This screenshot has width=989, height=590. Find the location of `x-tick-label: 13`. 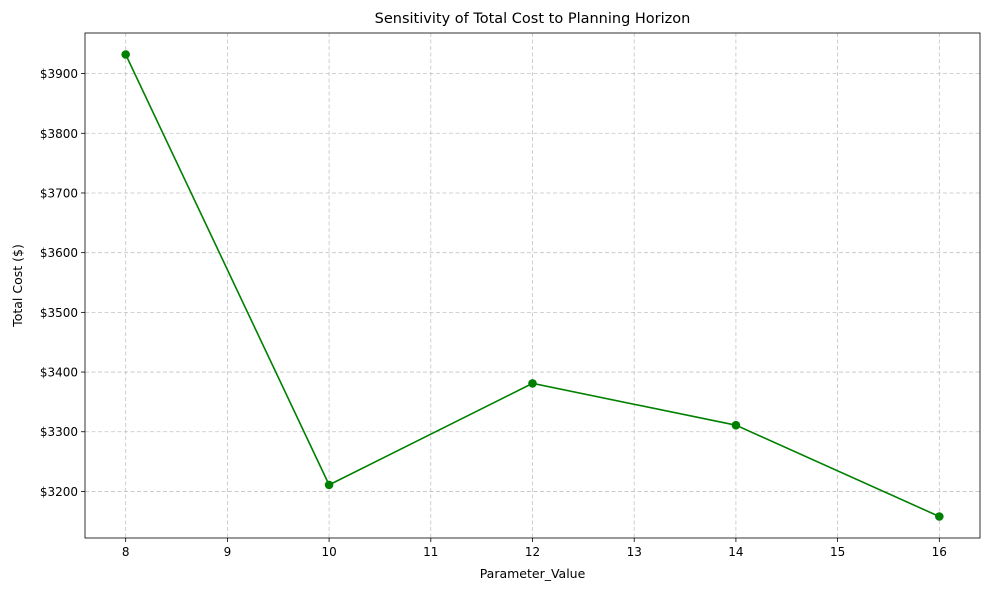

x-tick-label: 13 is located at coordinates (634, 552).